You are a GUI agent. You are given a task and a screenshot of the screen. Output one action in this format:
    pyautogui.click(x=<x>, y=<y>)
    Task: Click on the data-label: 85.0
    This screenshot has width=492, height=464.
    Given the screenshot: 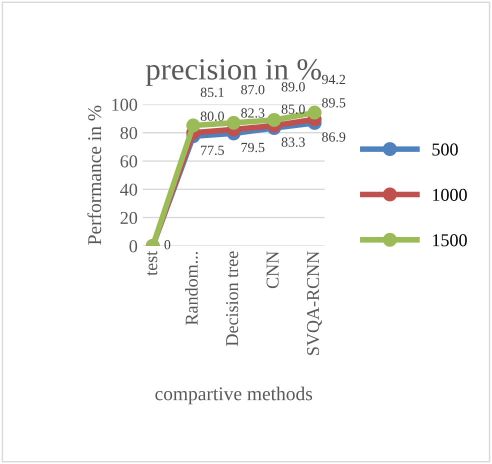 What is the action you would take?
    pyautogui.click(x=293, y=109)
    